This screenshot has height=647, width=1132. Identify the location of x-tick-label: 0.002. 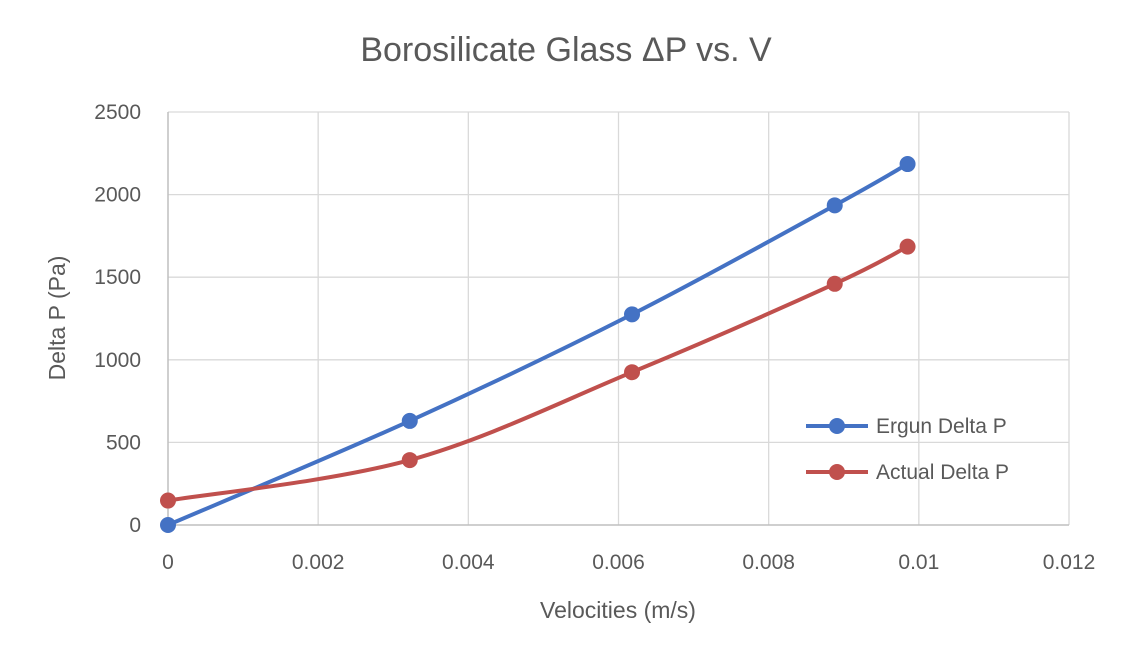
(318, 562).